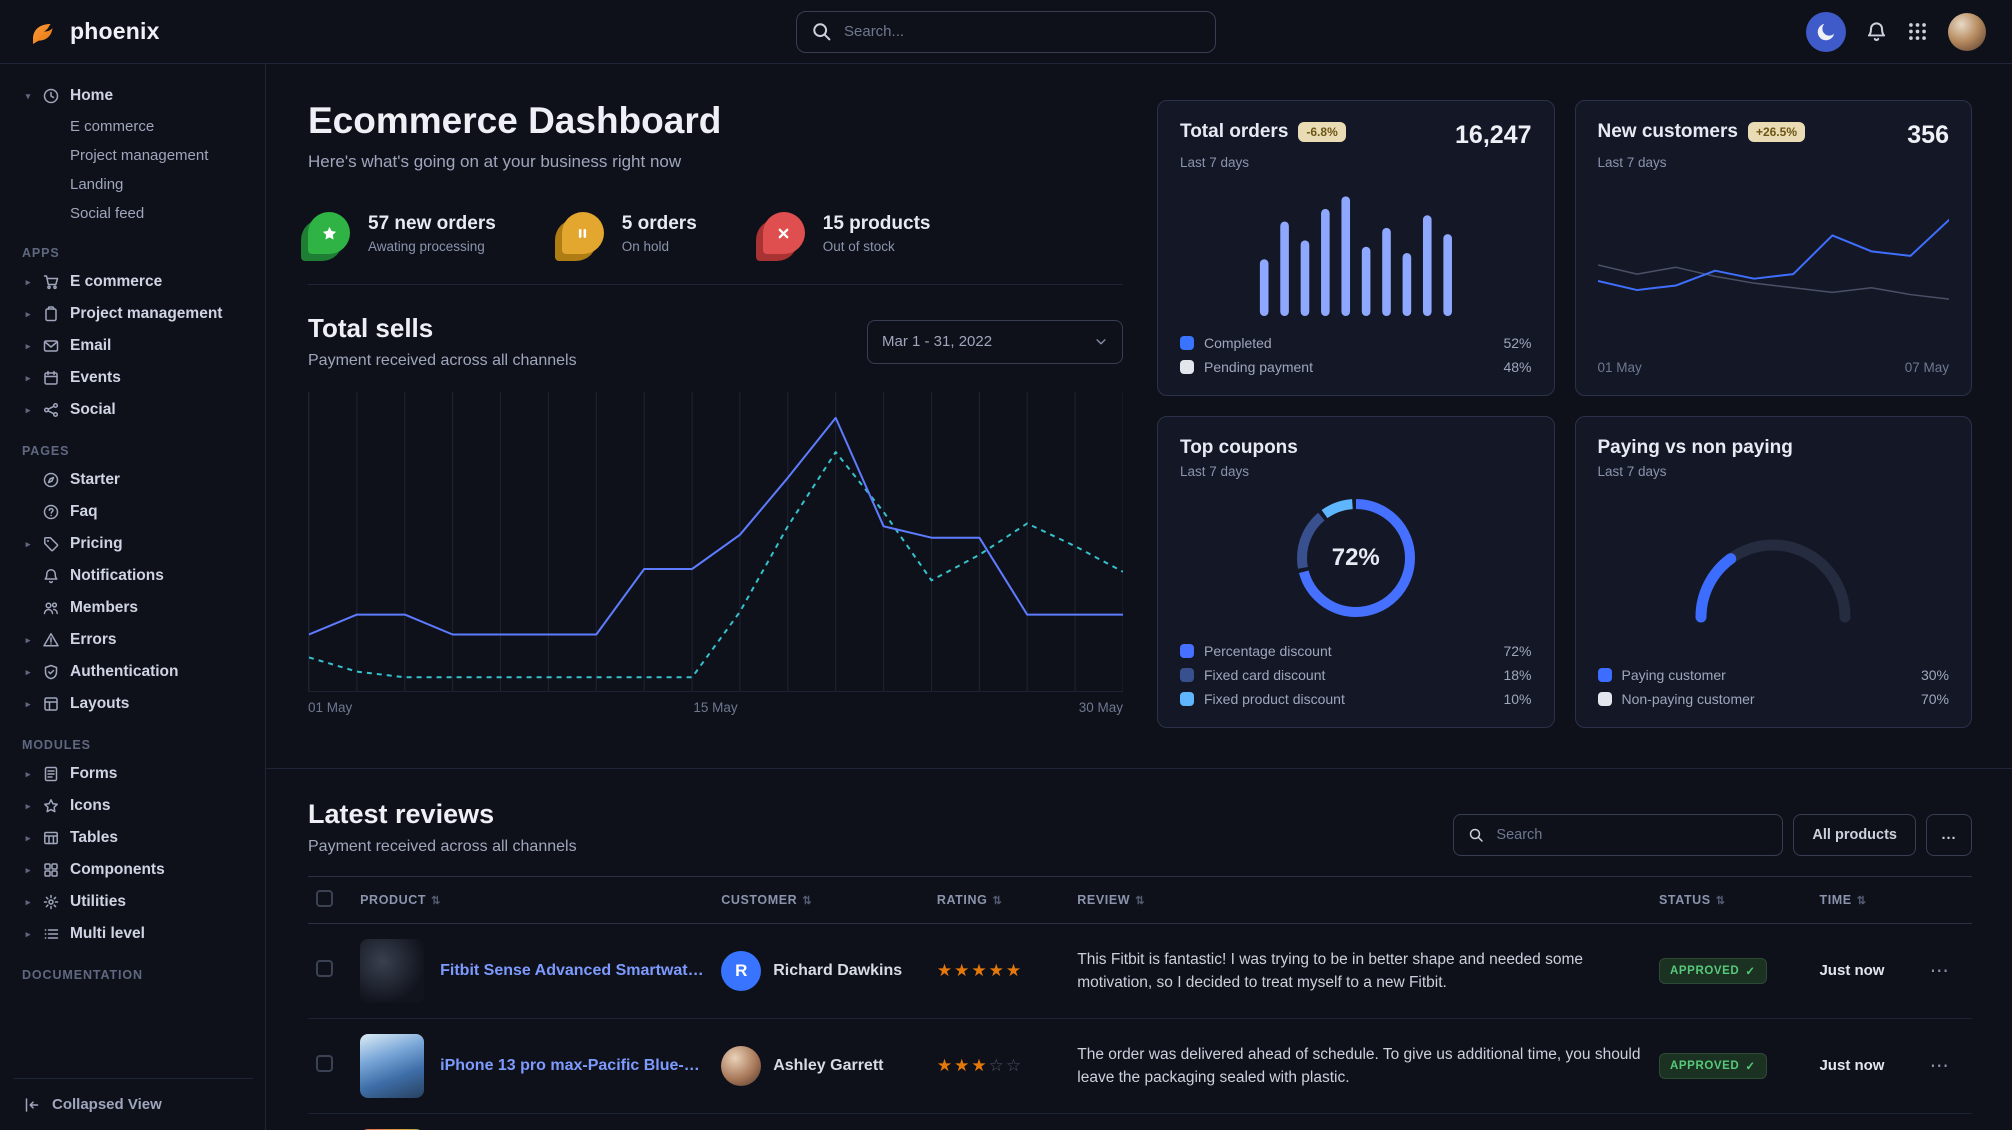 This screenshot has width=2012, height=1130. What do you see at coordinates (43, 33) in the screenshot?
I see `phoenix-logo-icon` at bounding box center [43, 33].